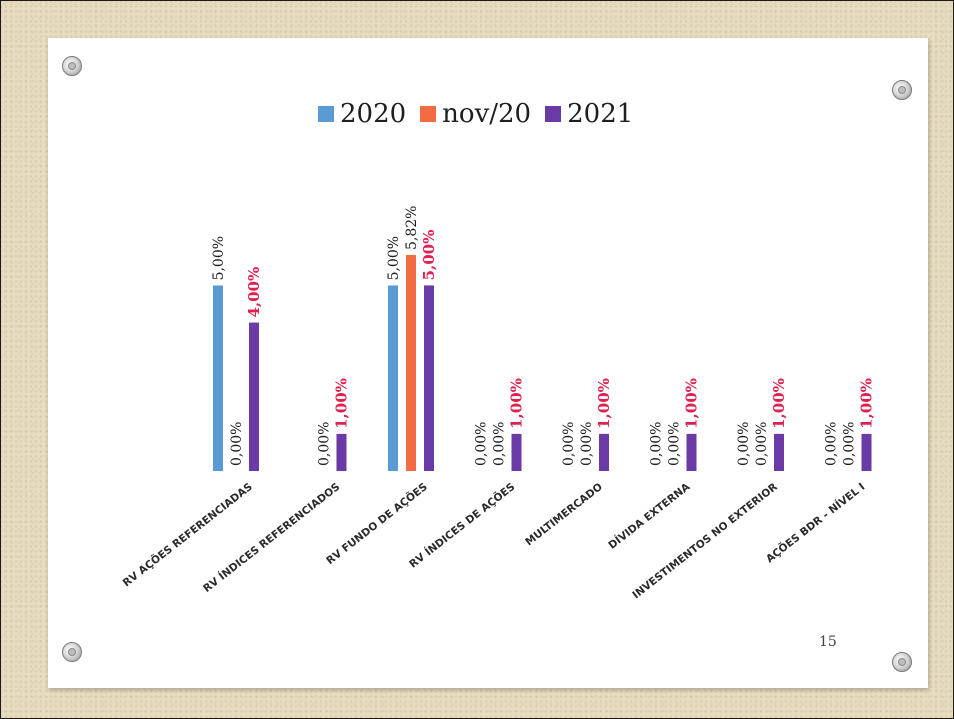 This screenshot has width=954, height=719. What do you see at coordinates (866, 452) in the screenshot?
I see `bar-2021-acoes-bdr-nivel-i` at bounding box center [866, 452].